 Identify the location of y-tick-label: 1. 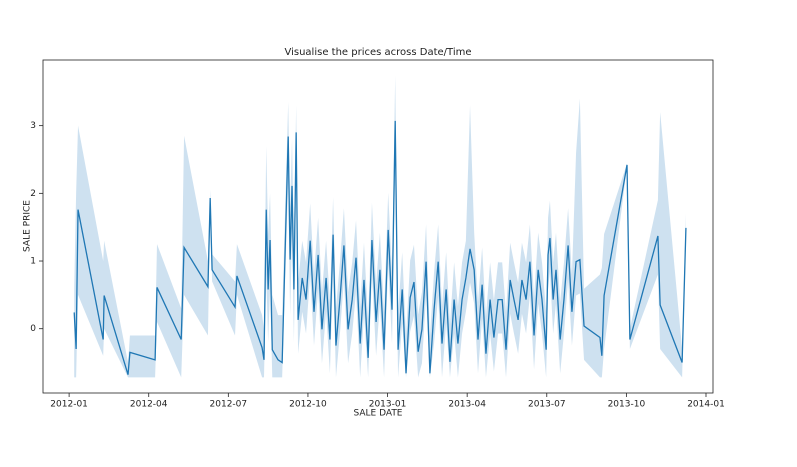
(33, 262).